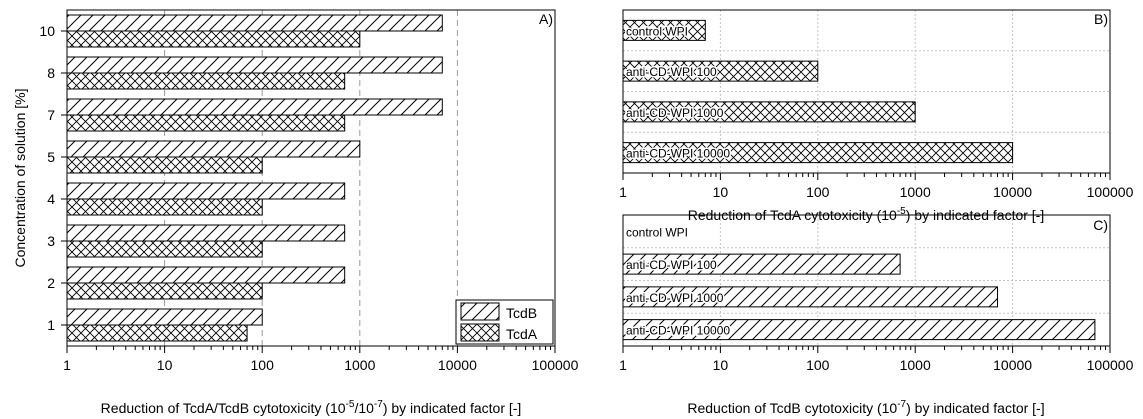  I want to click on panel-c-label: C), so click(1100, 225).